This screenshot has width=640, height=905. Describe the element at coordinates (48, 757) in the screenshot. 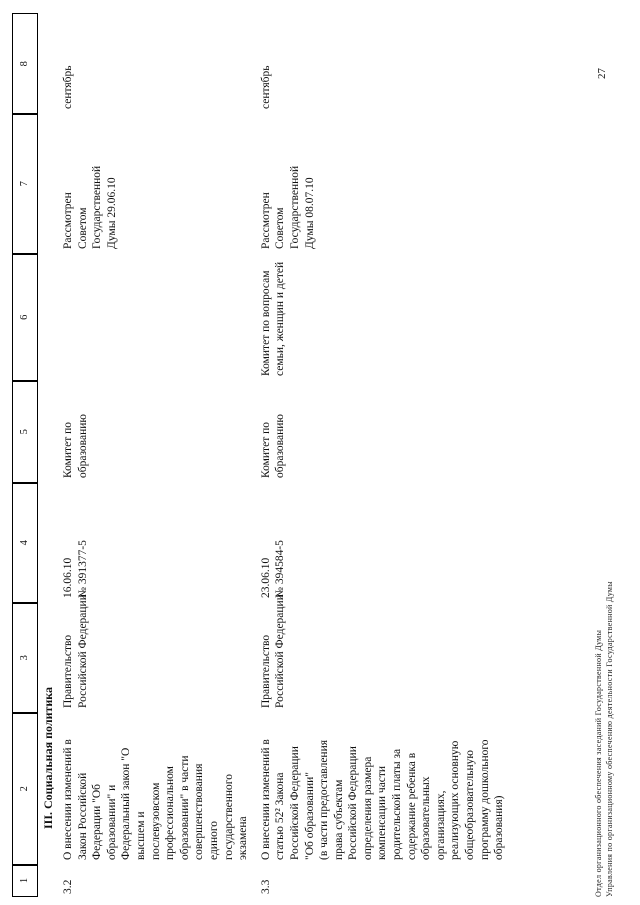

I see `section-title: III. Социальная политика` at that location.